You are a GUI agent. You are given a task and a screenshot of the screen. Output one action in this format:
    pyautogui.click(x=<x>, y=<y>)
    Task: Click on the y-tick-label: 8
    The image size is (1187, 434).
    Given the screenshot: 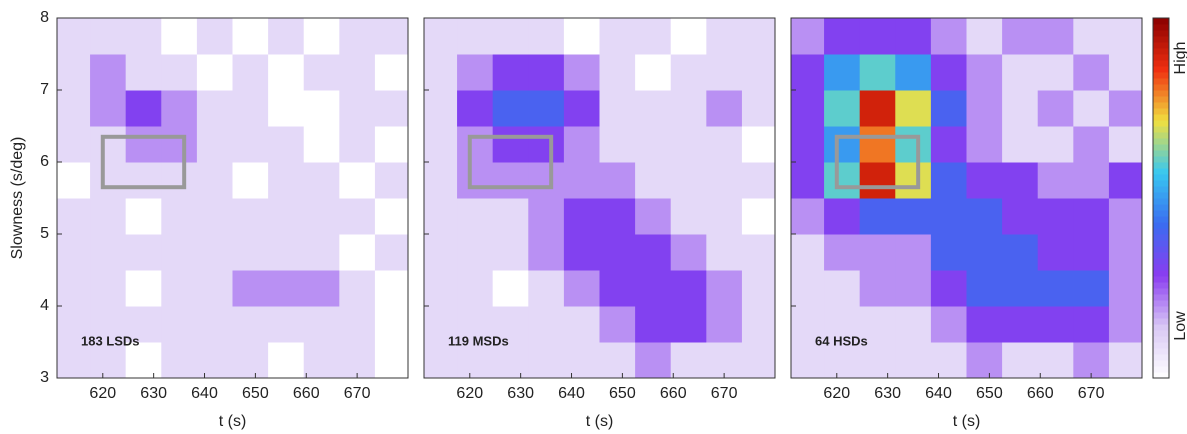 What is the action you would take?
    pyautogui.click(x=44, y=17)
    